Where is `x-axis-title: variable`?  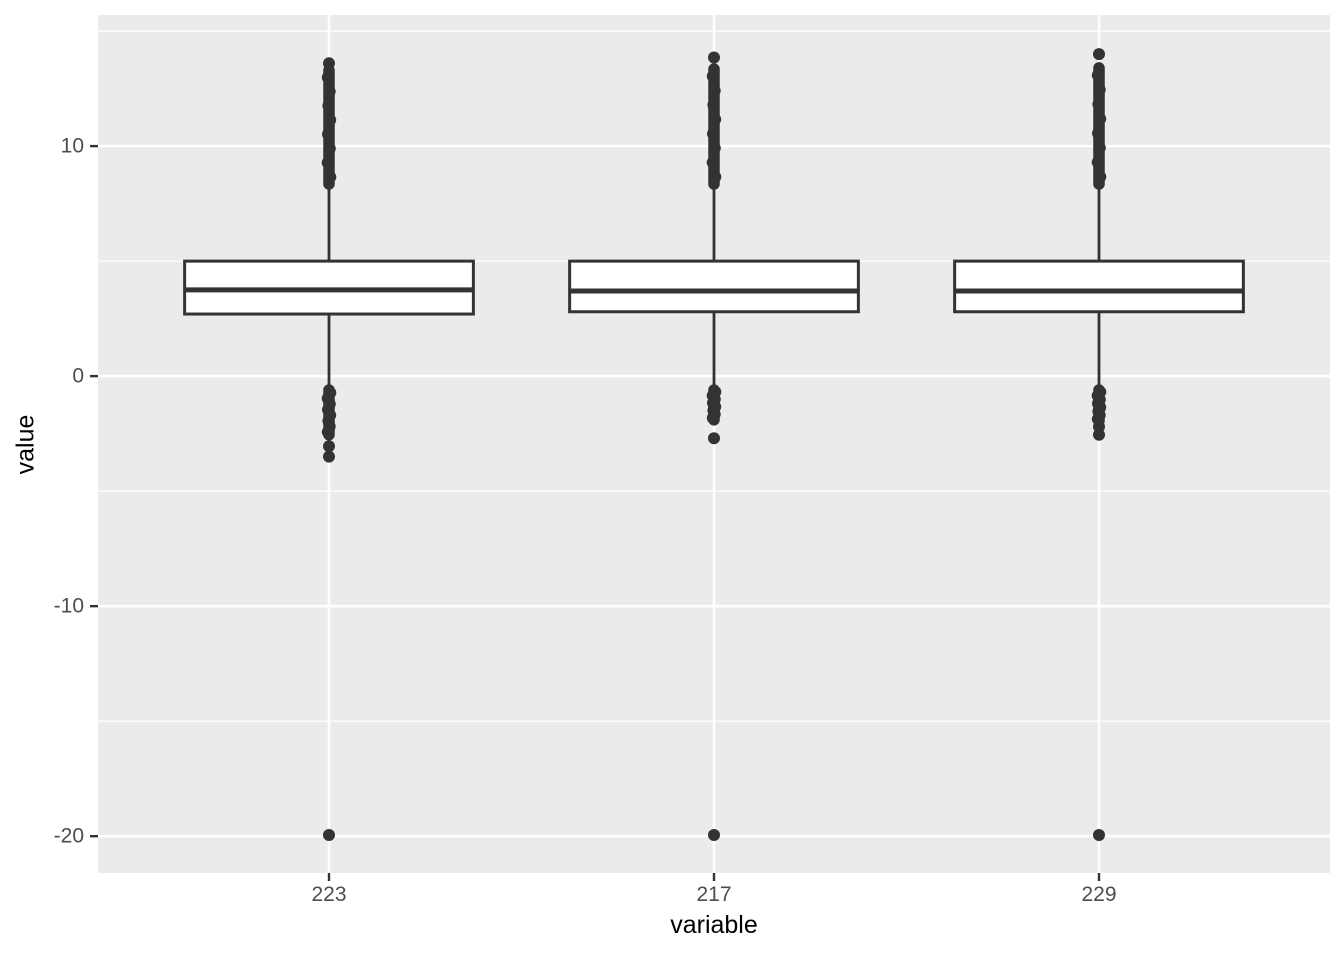
x-axis-title: variable is located at coordinates (714, 925).